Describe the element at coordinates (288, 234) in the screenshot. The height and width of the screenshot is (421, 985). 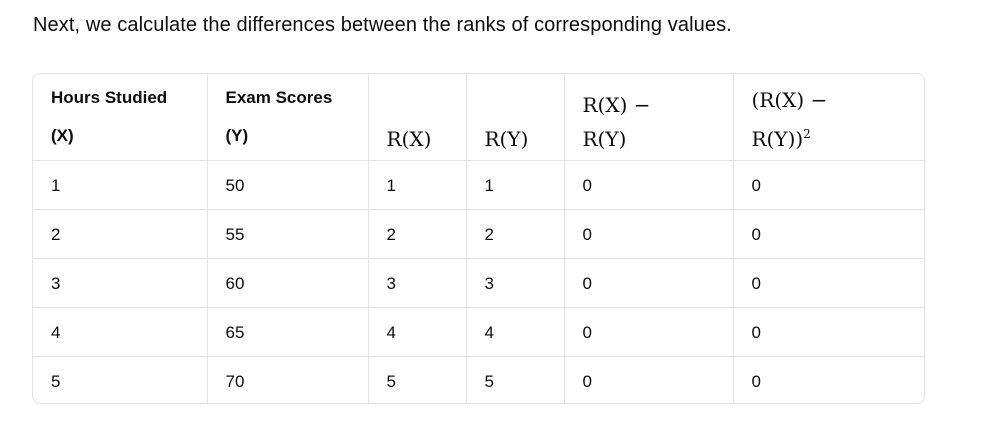
I see `cell-score: 55` at that location.